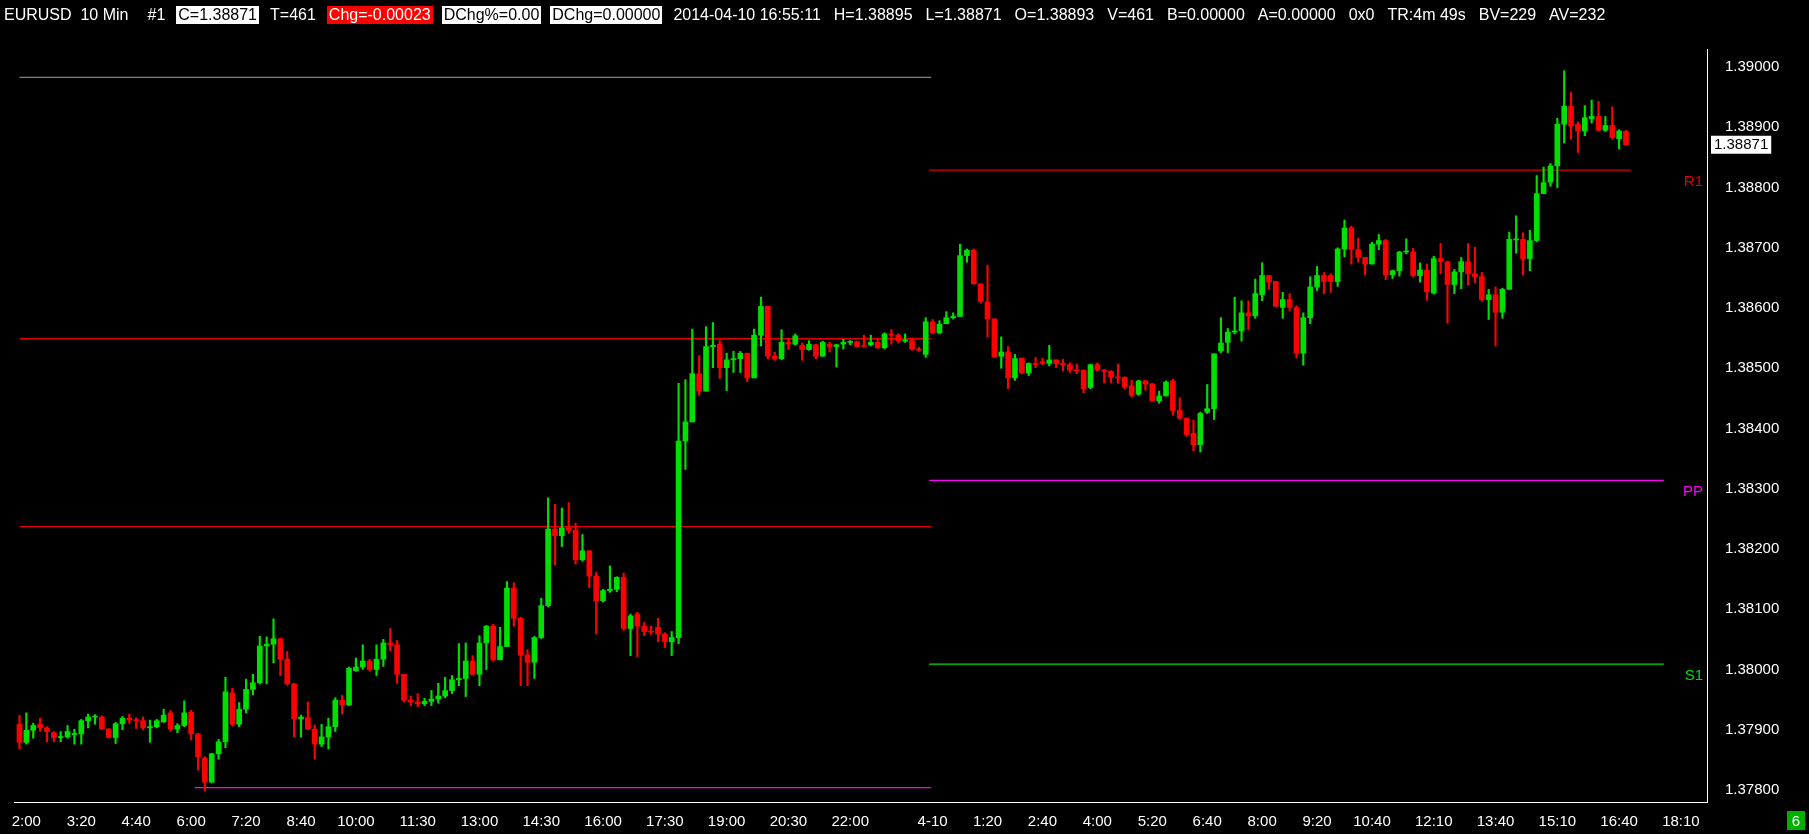 The image size is (1809, 834). I want to click on x-tick-label: 1:20, so click(987, 821).